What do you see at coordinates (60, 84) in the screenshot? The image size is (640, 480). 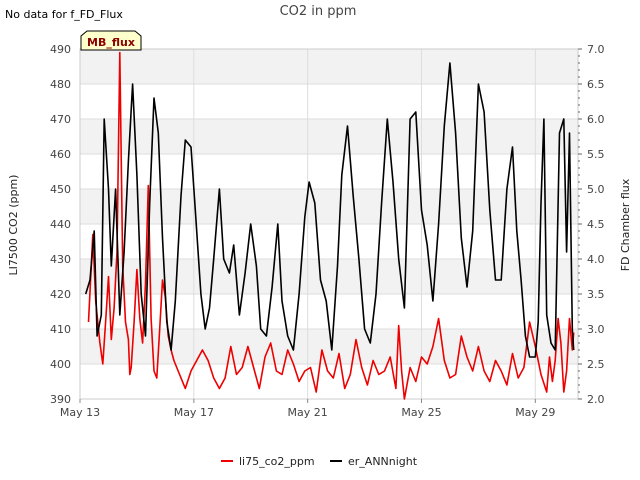 I see `y-tick-label: 480` at bounding box center [60, 84].